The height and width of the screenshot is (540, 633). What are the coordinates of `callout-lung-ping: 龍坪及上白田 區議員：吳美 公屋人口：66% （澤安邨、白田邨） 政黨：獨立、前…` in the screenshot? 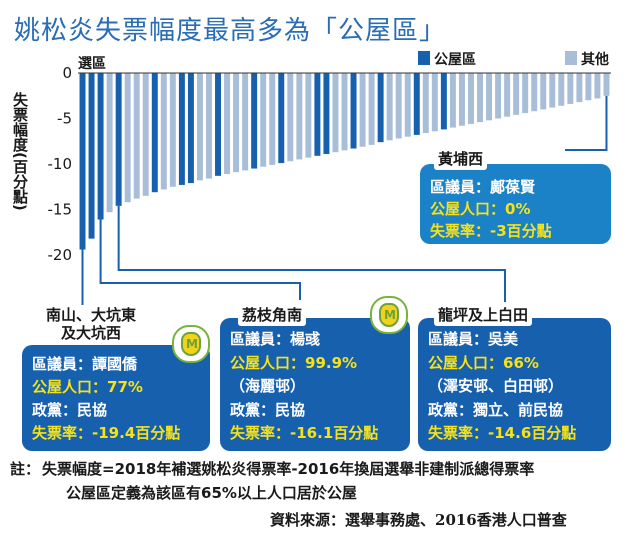 It's located at (514, 377).